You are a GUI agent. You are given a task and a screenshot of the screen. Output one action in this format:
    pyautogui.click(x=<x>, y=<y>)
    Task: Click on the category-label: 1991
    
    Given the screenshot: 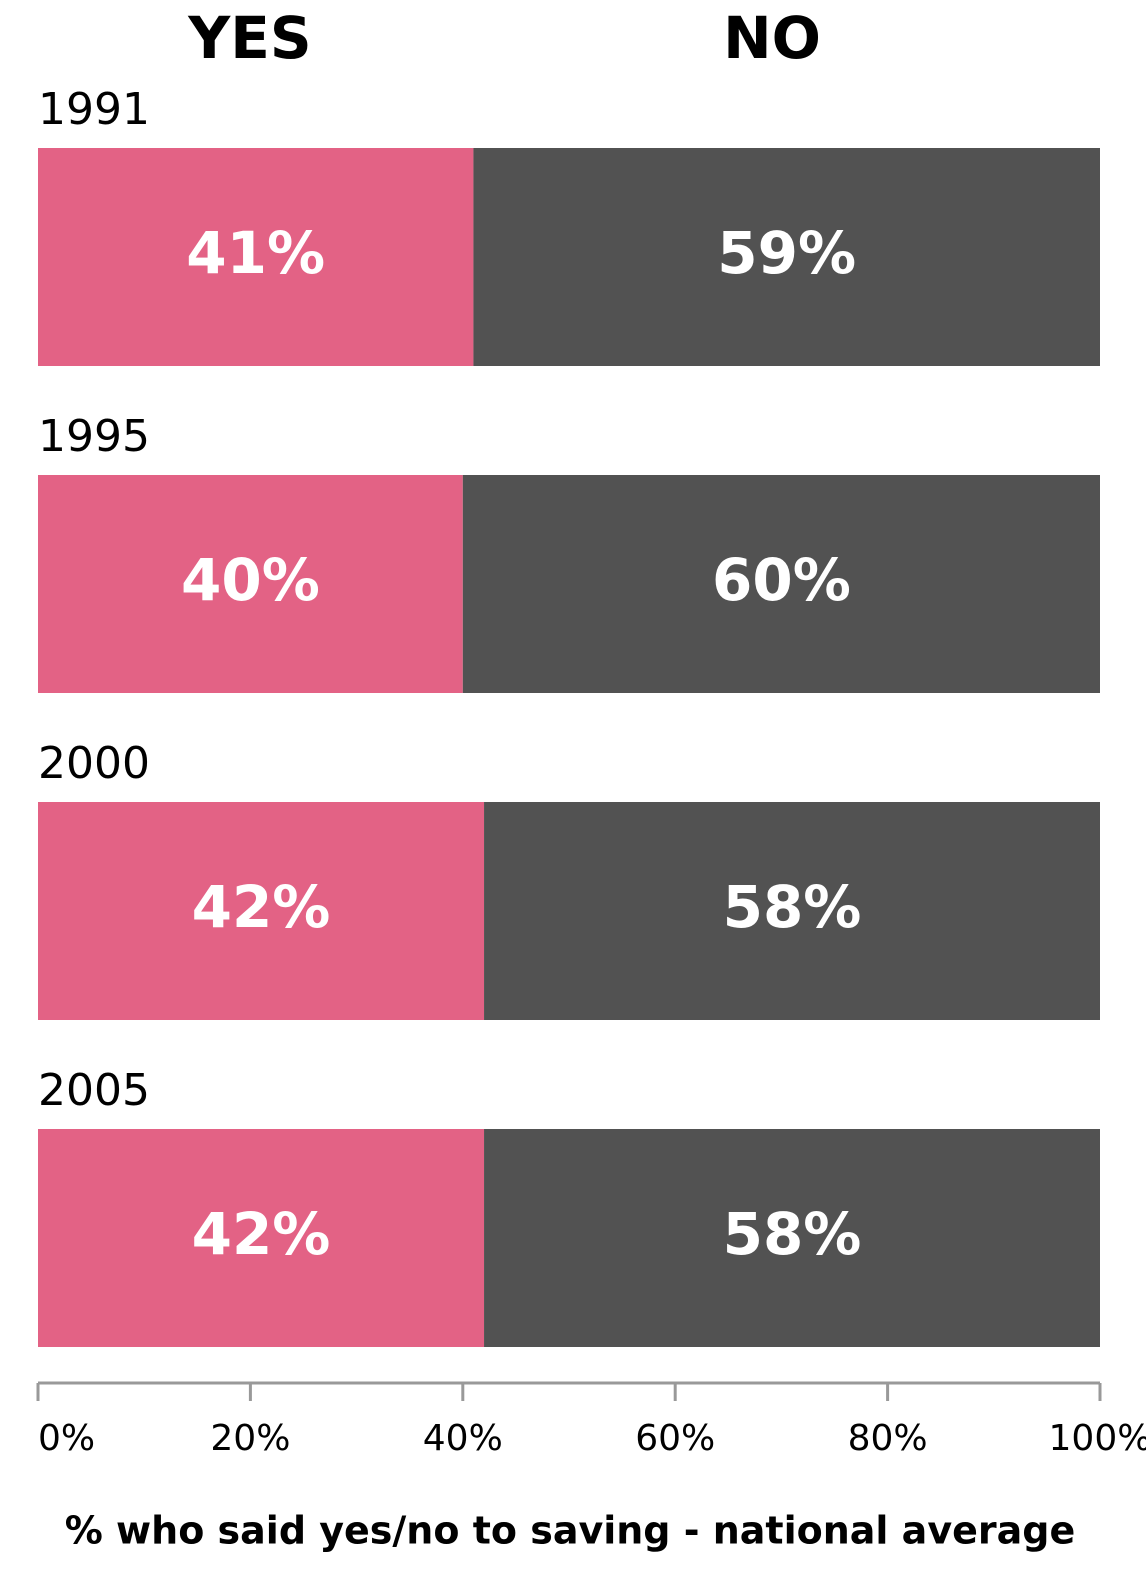 What is the action you would take?
    pyautogui.click(x=94, y=109)
    